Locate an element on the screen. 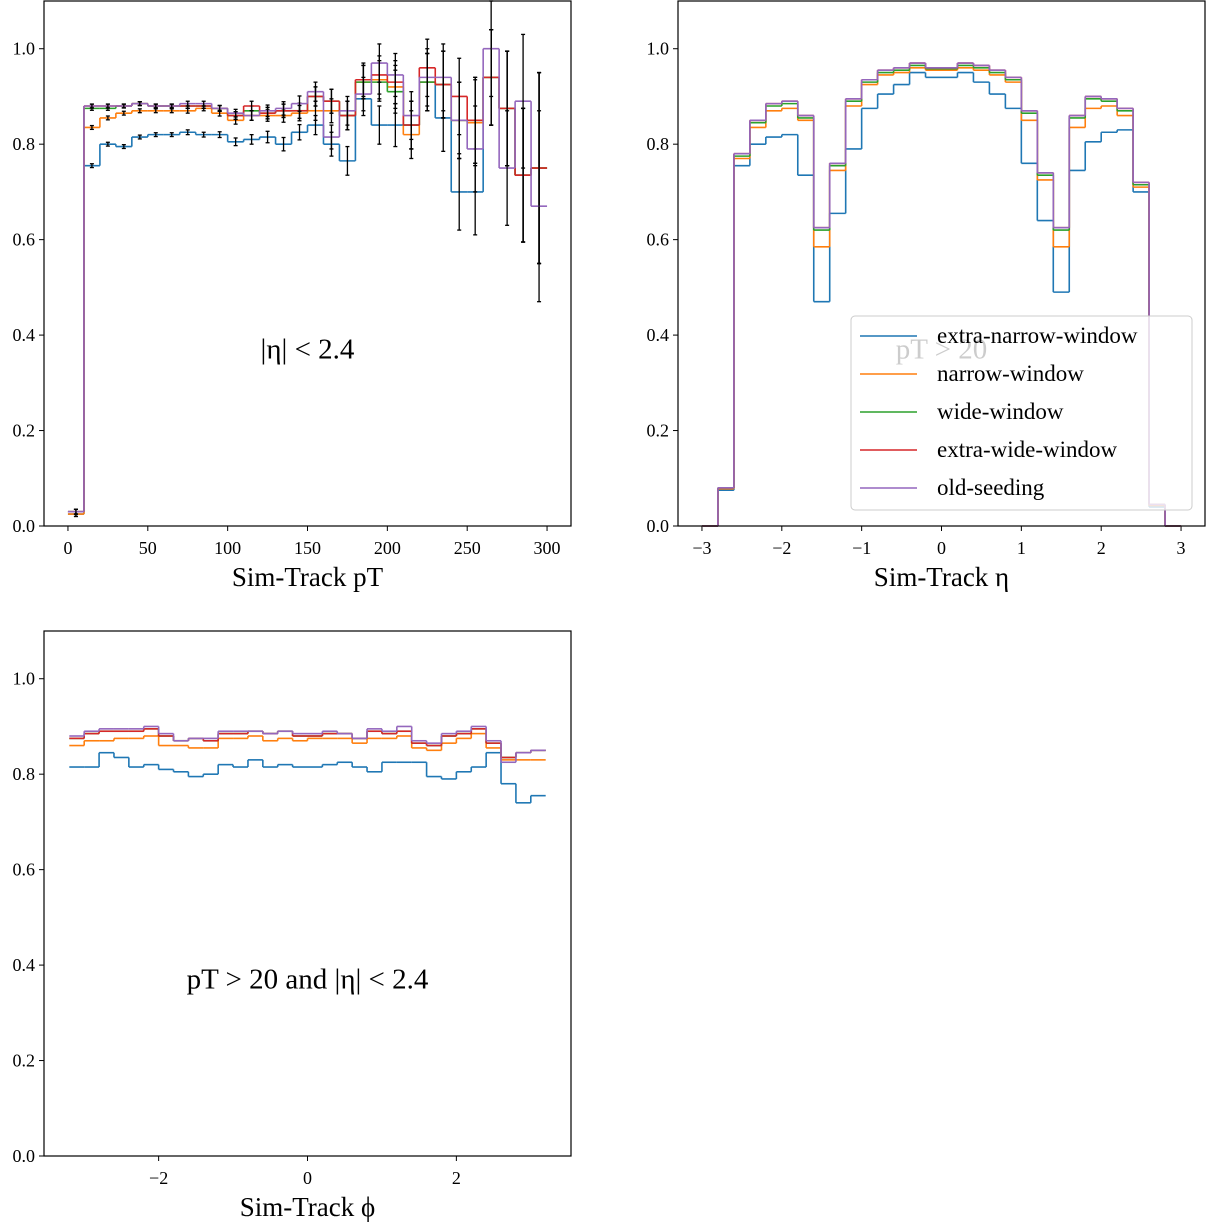 The width and height of the screenshot is (1207, 1227). legend-label: narrow-window is located at coordinates (1010, 373).